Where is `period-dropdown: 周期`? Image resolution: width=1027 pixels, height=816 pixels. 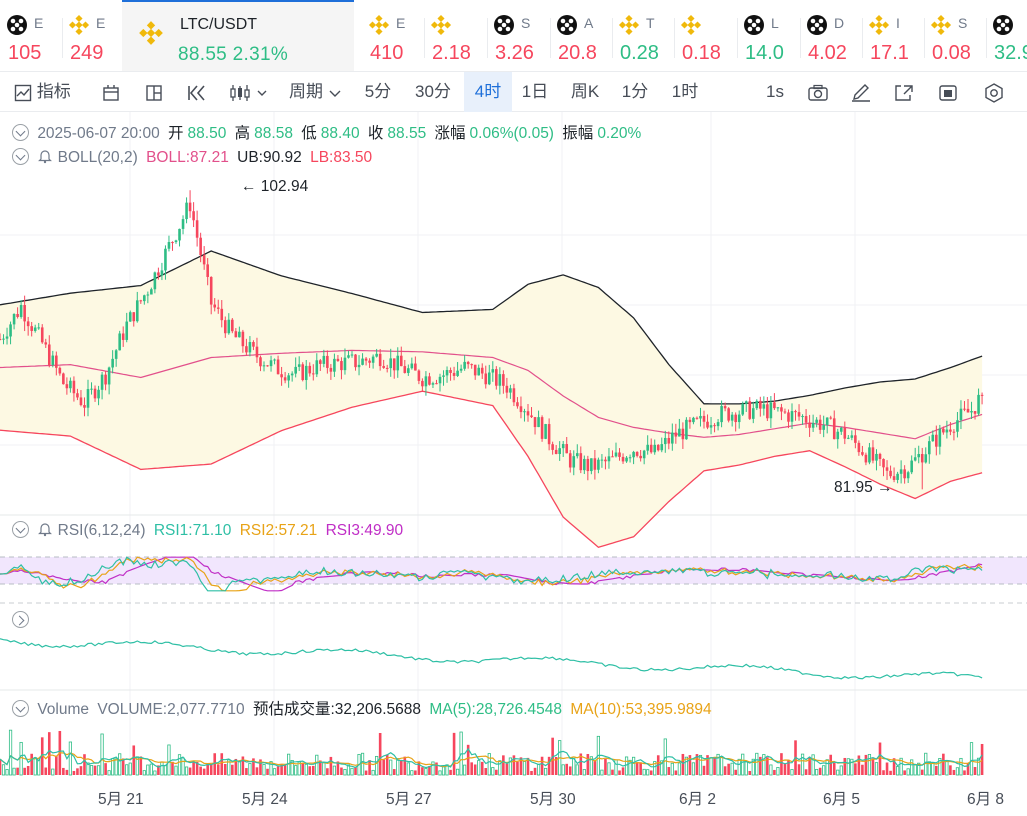
period-dropdown: 周期 is located at coordinates (315, 92).